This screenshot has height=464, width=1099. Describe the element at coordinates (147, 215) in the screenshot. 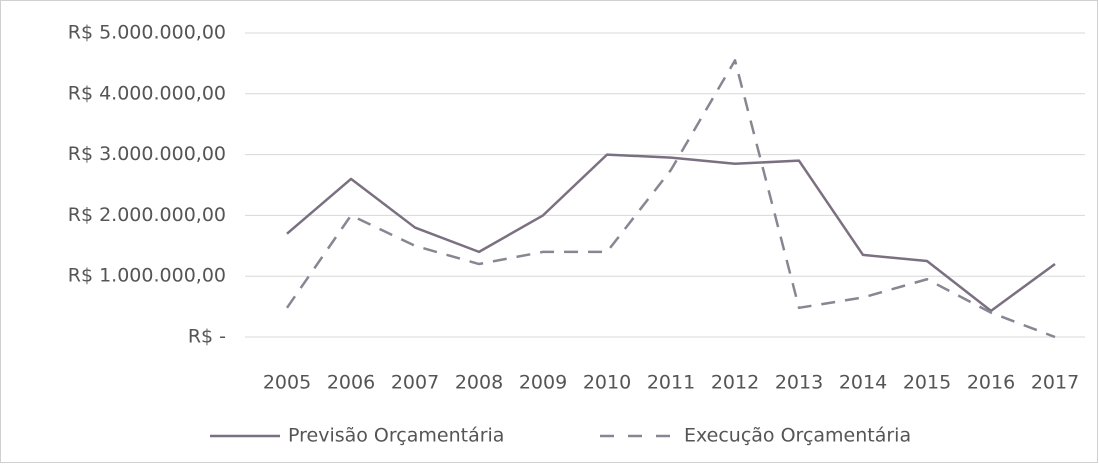

I see `y-tick-label: R$ 2.000.000,00` at that location.